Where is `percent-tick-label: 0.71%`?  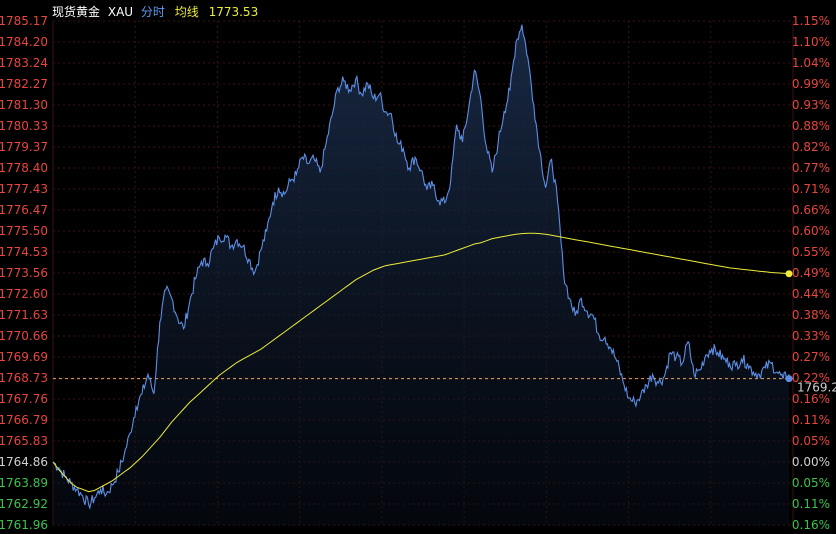
percent-tick-label: 0.71% is located at coordinates (811, 189).